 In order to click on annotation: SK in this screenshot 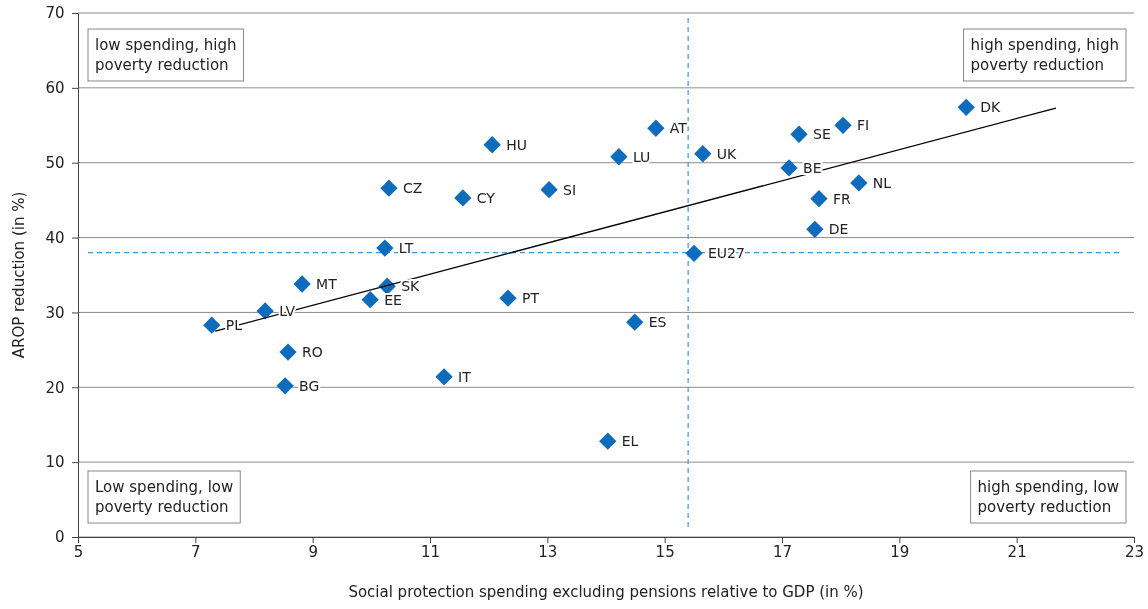, I will do `click(411, 286)`.